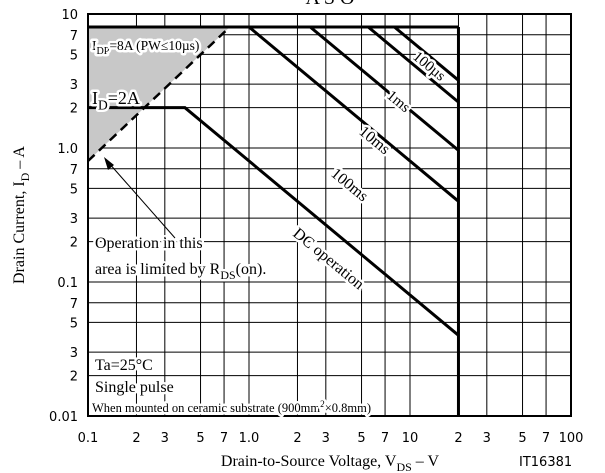 This screenshot has height=473, width=605. I want to click on y-tick-label: 0.01, so click(63, 417).